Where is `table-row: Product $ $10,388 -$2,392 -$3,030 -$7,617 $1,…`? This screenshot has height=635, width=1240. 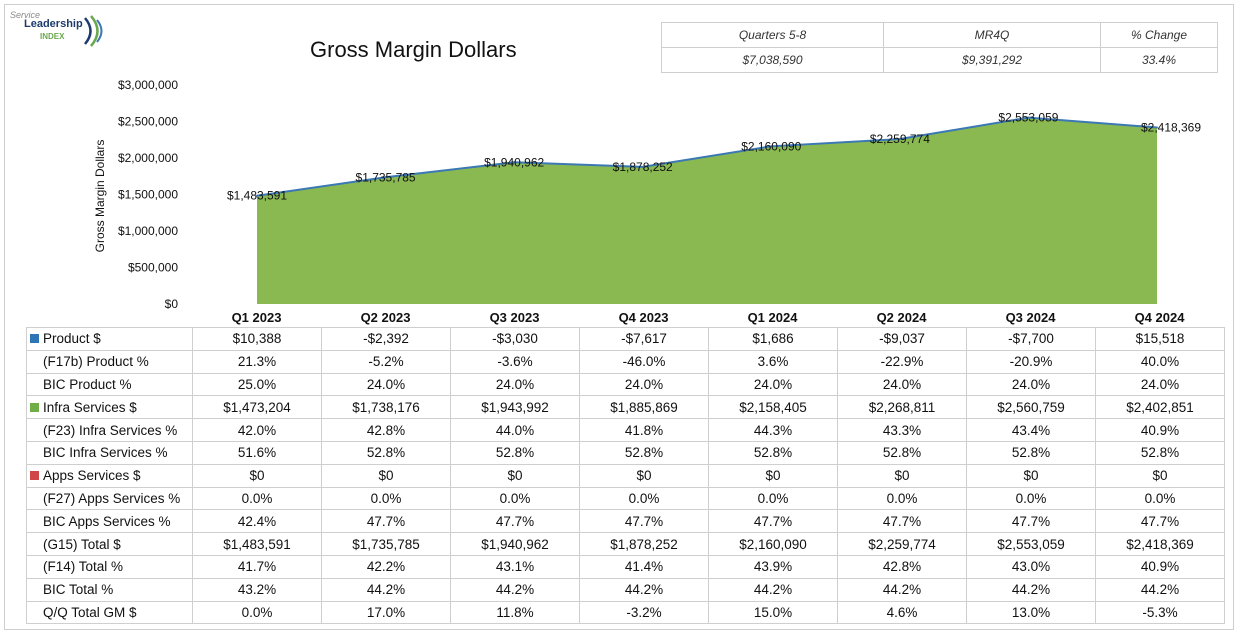
table-row: Product $ $10,388 -$2,392 -$3,030 -$7,617 $1,… is located at coordinates (625, 339).